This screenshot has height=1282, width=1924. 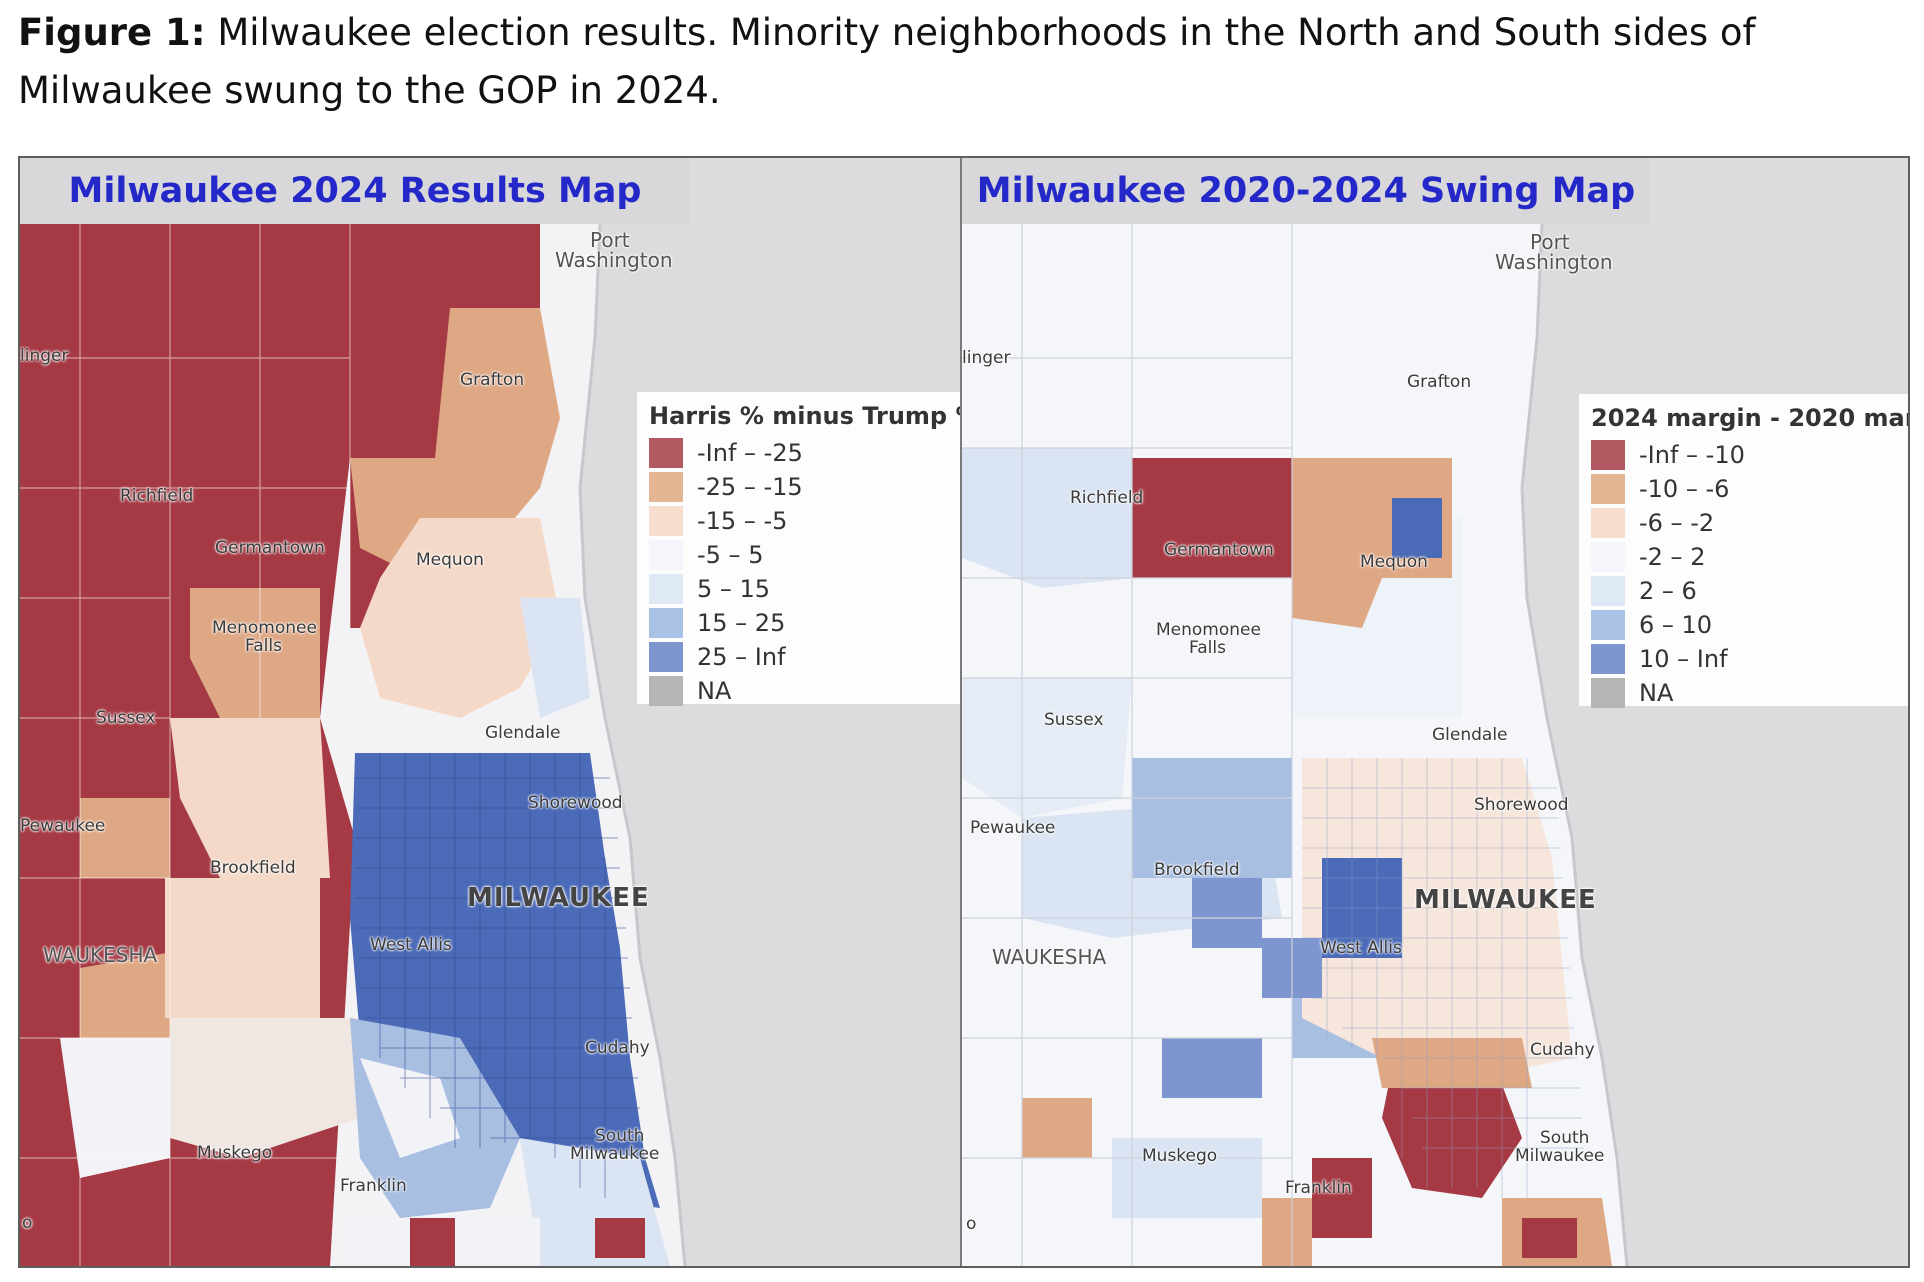 What do you see at coordinates (1287, 1232) in the screenshot?
I see `region-franklin-tan` at bounding box center [1287, 1232].